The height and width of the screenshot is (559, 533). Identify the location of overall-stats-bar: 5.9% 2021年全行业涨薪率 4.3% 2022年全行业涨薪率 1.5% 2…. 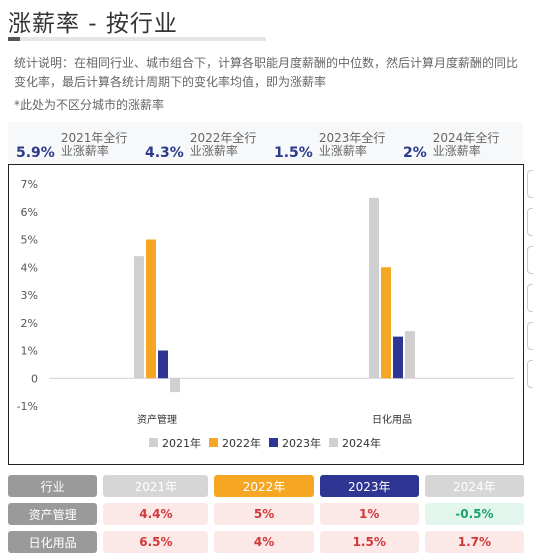
(265, 143).